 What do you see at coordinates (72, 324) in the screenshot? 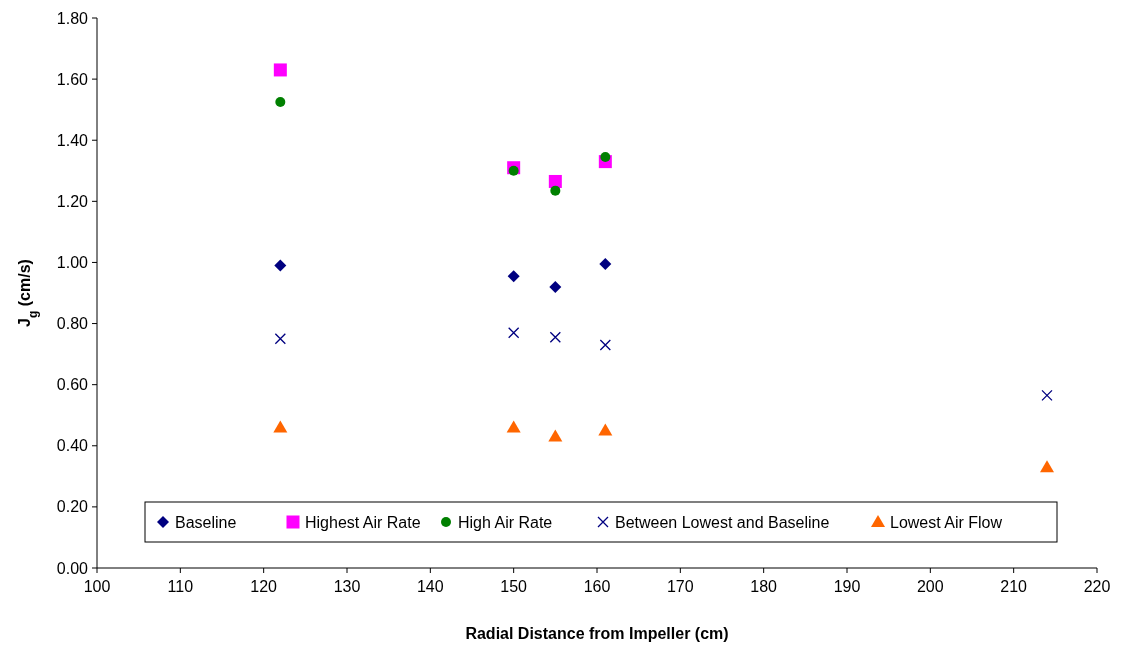
I see `y-tick-label: 0.80` at bounding box center [72, 324].